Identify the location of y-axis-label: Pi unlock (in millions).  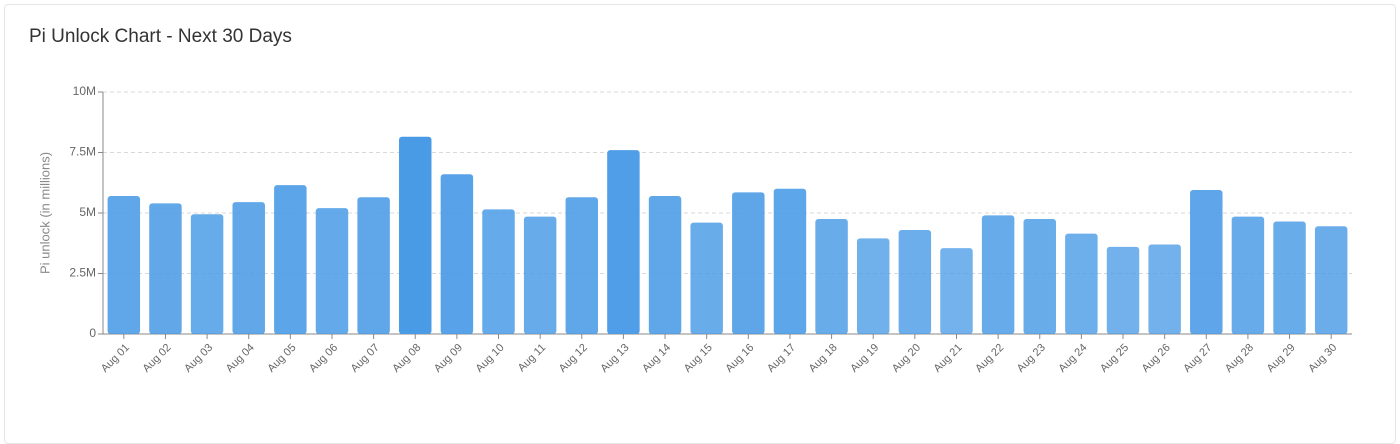
(44, 213).